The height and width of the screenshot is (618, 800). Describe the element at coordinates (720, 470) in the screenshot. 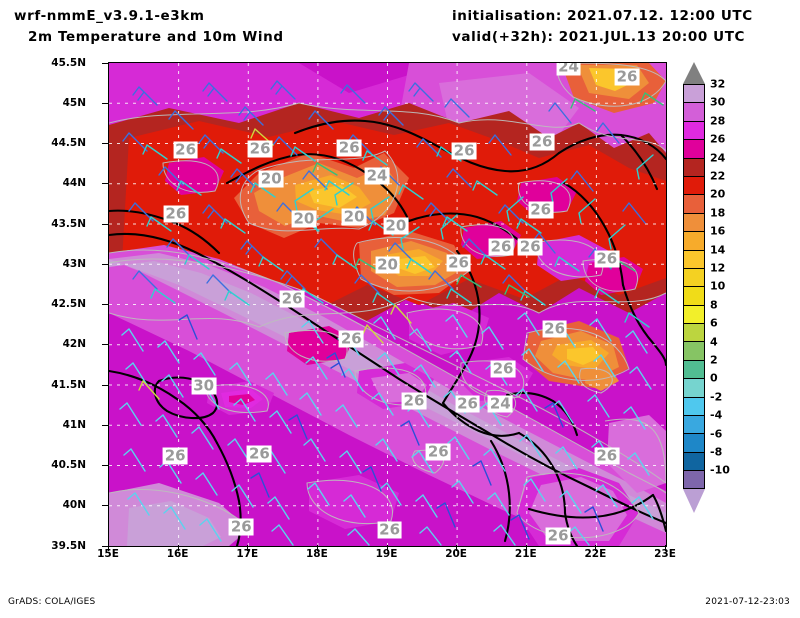

I see `colorbar-tick-label: -10` at that location.